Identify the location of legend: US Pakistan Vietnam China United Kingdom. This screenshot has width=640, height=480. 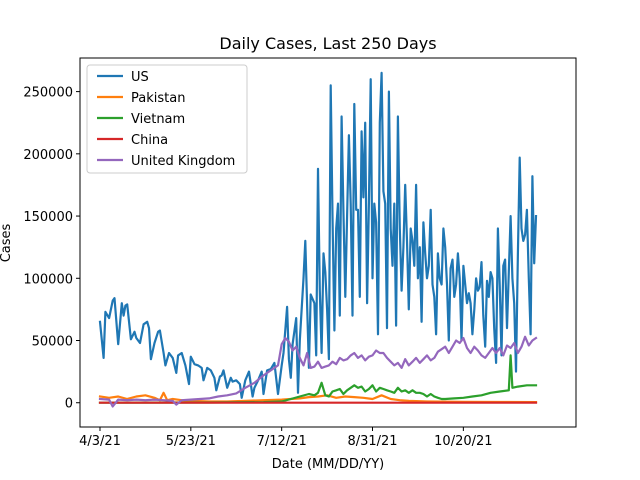
(167, 119).